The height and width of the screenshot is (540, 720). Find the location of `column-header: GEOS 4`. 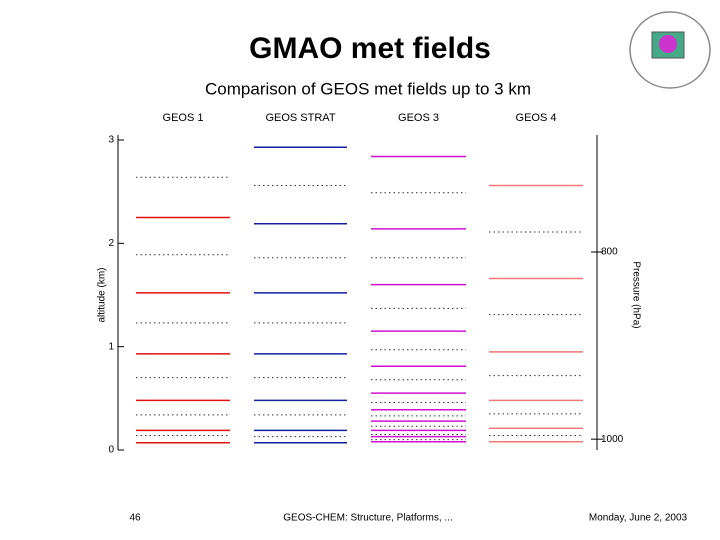

column-header: GEOS 4 is located at coordinates (536, 118).